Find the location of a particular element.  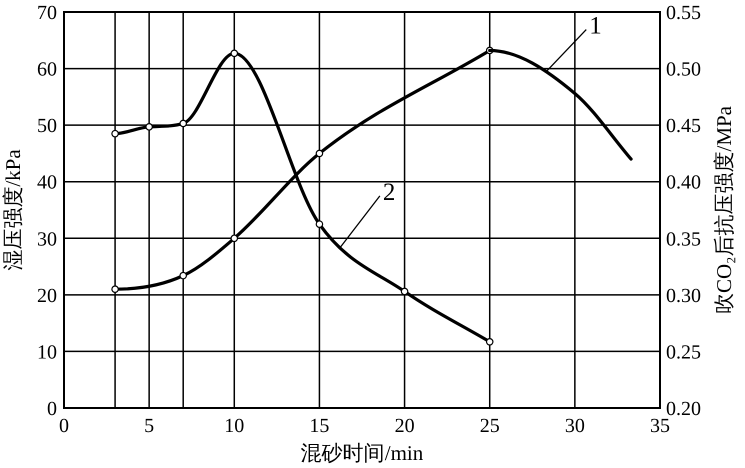

x-tick-label: 20 is located at coordinates (404, 426).